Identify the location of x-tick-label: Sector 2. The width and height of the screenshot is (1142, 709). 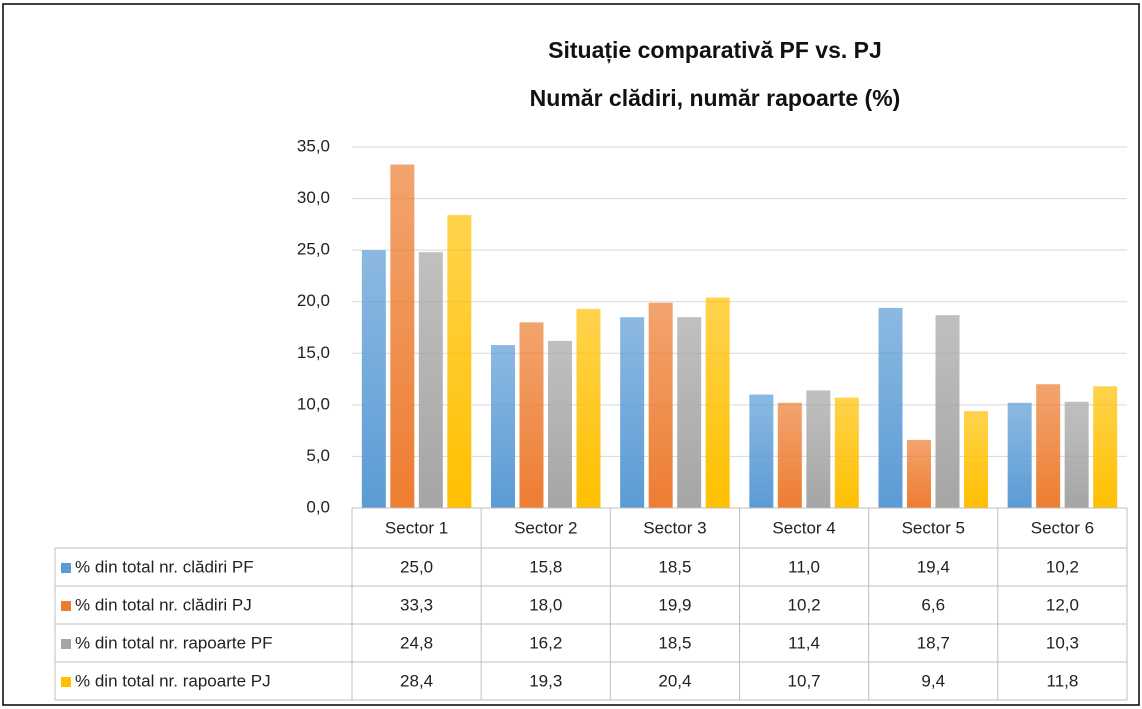
(545, 527).